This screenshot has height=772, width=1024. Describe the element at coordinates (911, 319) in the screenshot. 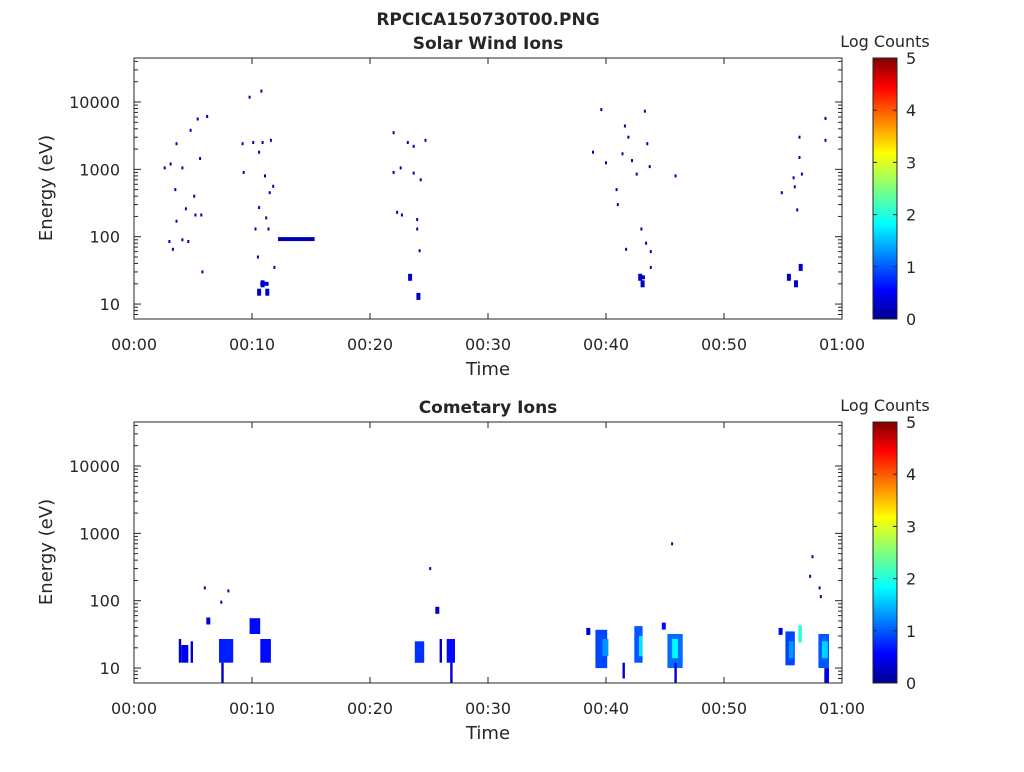

I see `colorbar-tick-label: 0` at that location.